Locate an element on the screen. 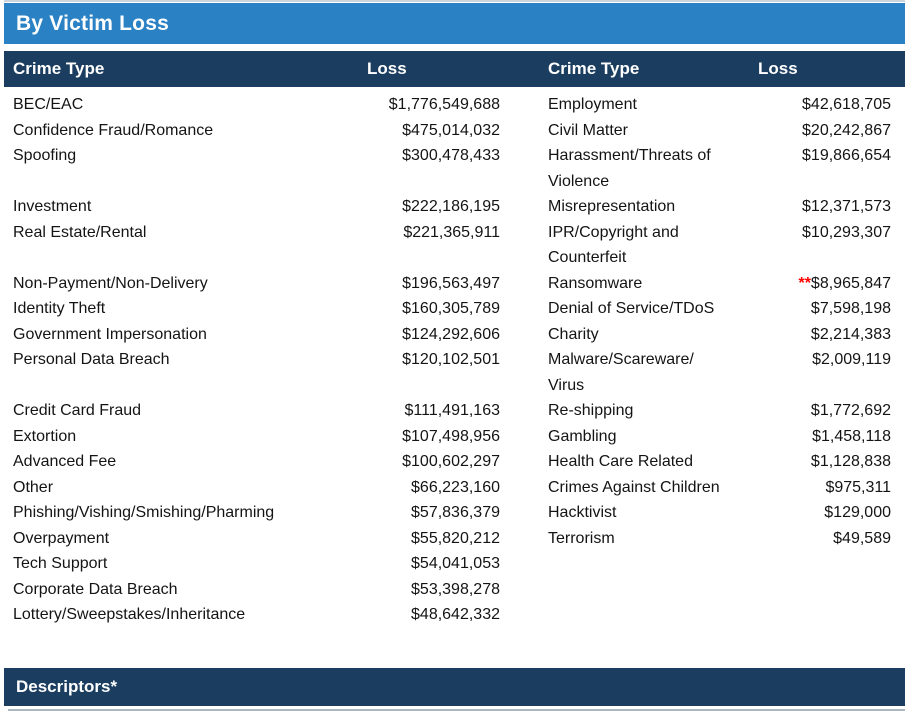  loss-cell-left: $160,305,789 is located at coordinates (451, 308).